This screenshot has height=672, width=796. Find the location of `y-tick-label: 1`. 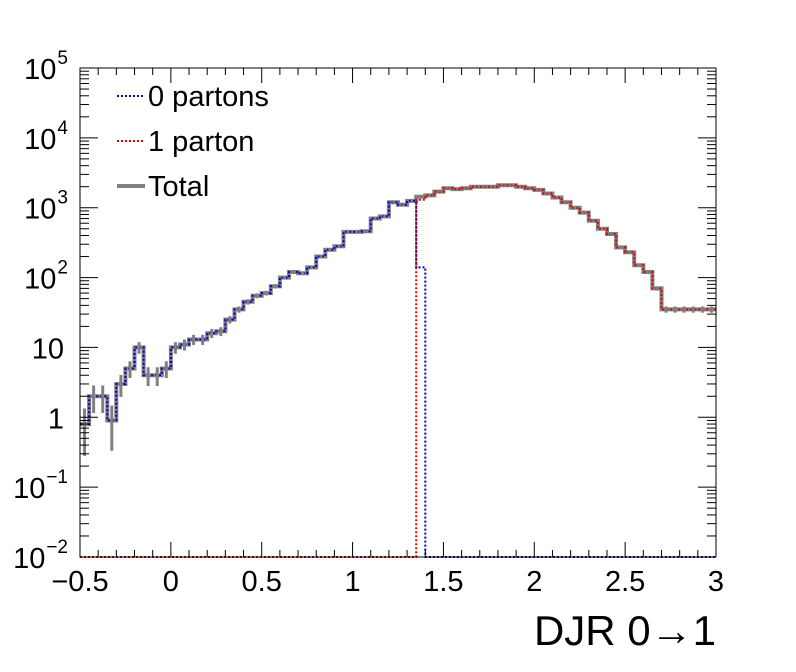

y-tick-label: 1 is located at coordinates (56, 419).